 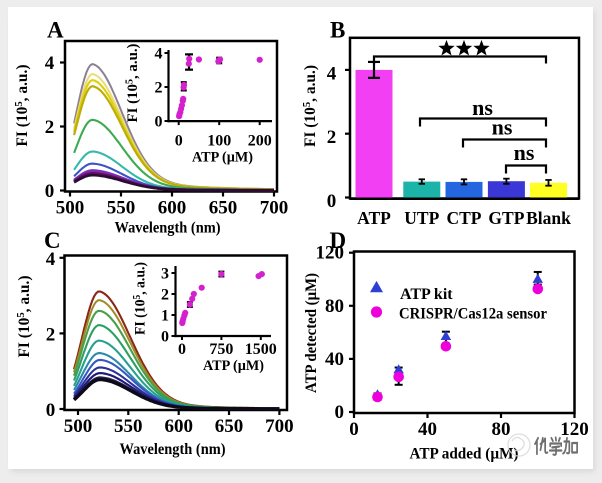 I want to click on svg-text: D, so click(x=338, y=240).